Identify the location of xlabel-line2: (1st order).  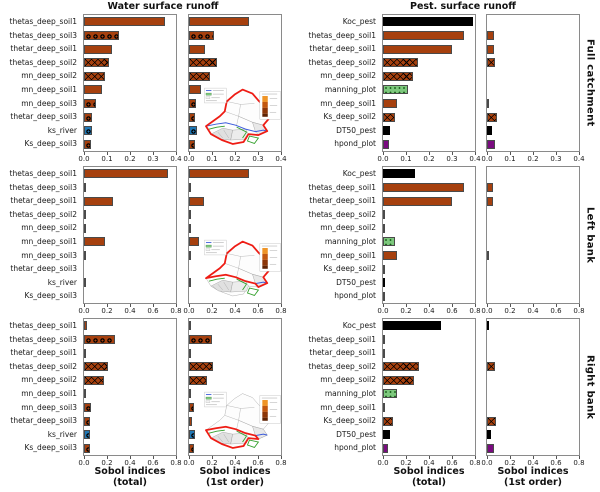
(533, 482).